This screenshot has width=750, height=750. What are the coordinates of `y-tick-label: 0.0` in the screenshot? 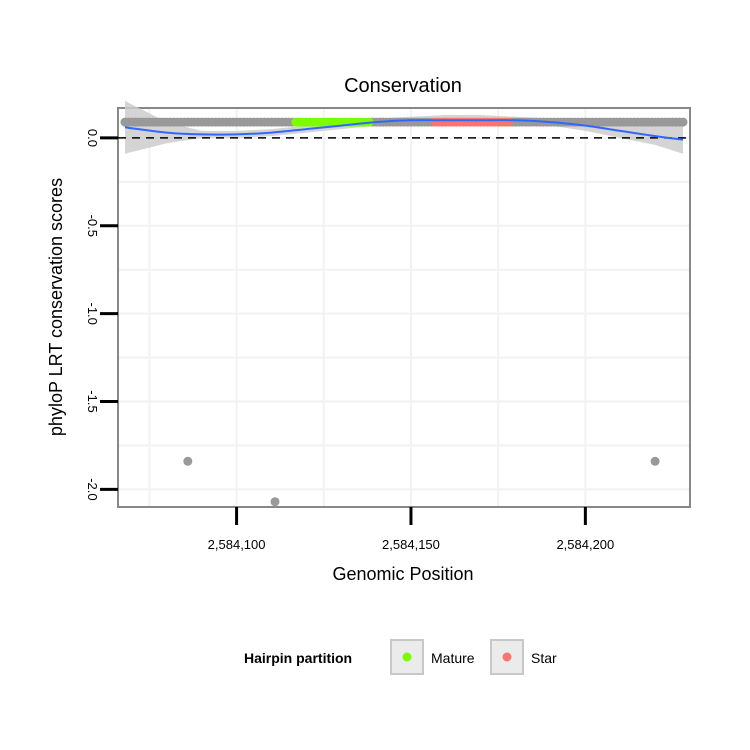 It's located at (92, 138).